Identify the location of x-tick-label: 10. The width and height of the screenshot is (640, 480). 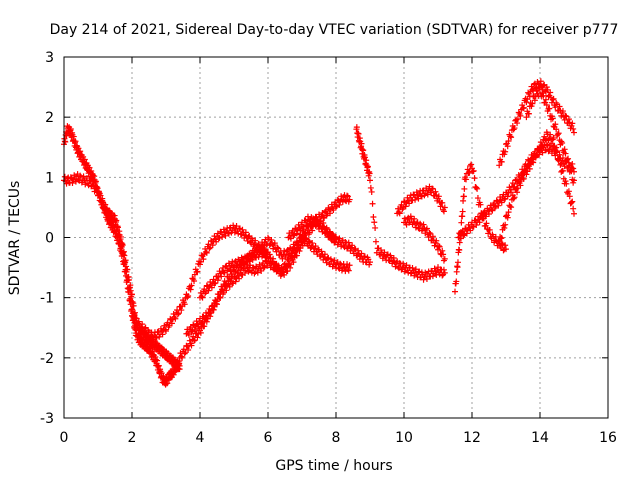
(404, 438).